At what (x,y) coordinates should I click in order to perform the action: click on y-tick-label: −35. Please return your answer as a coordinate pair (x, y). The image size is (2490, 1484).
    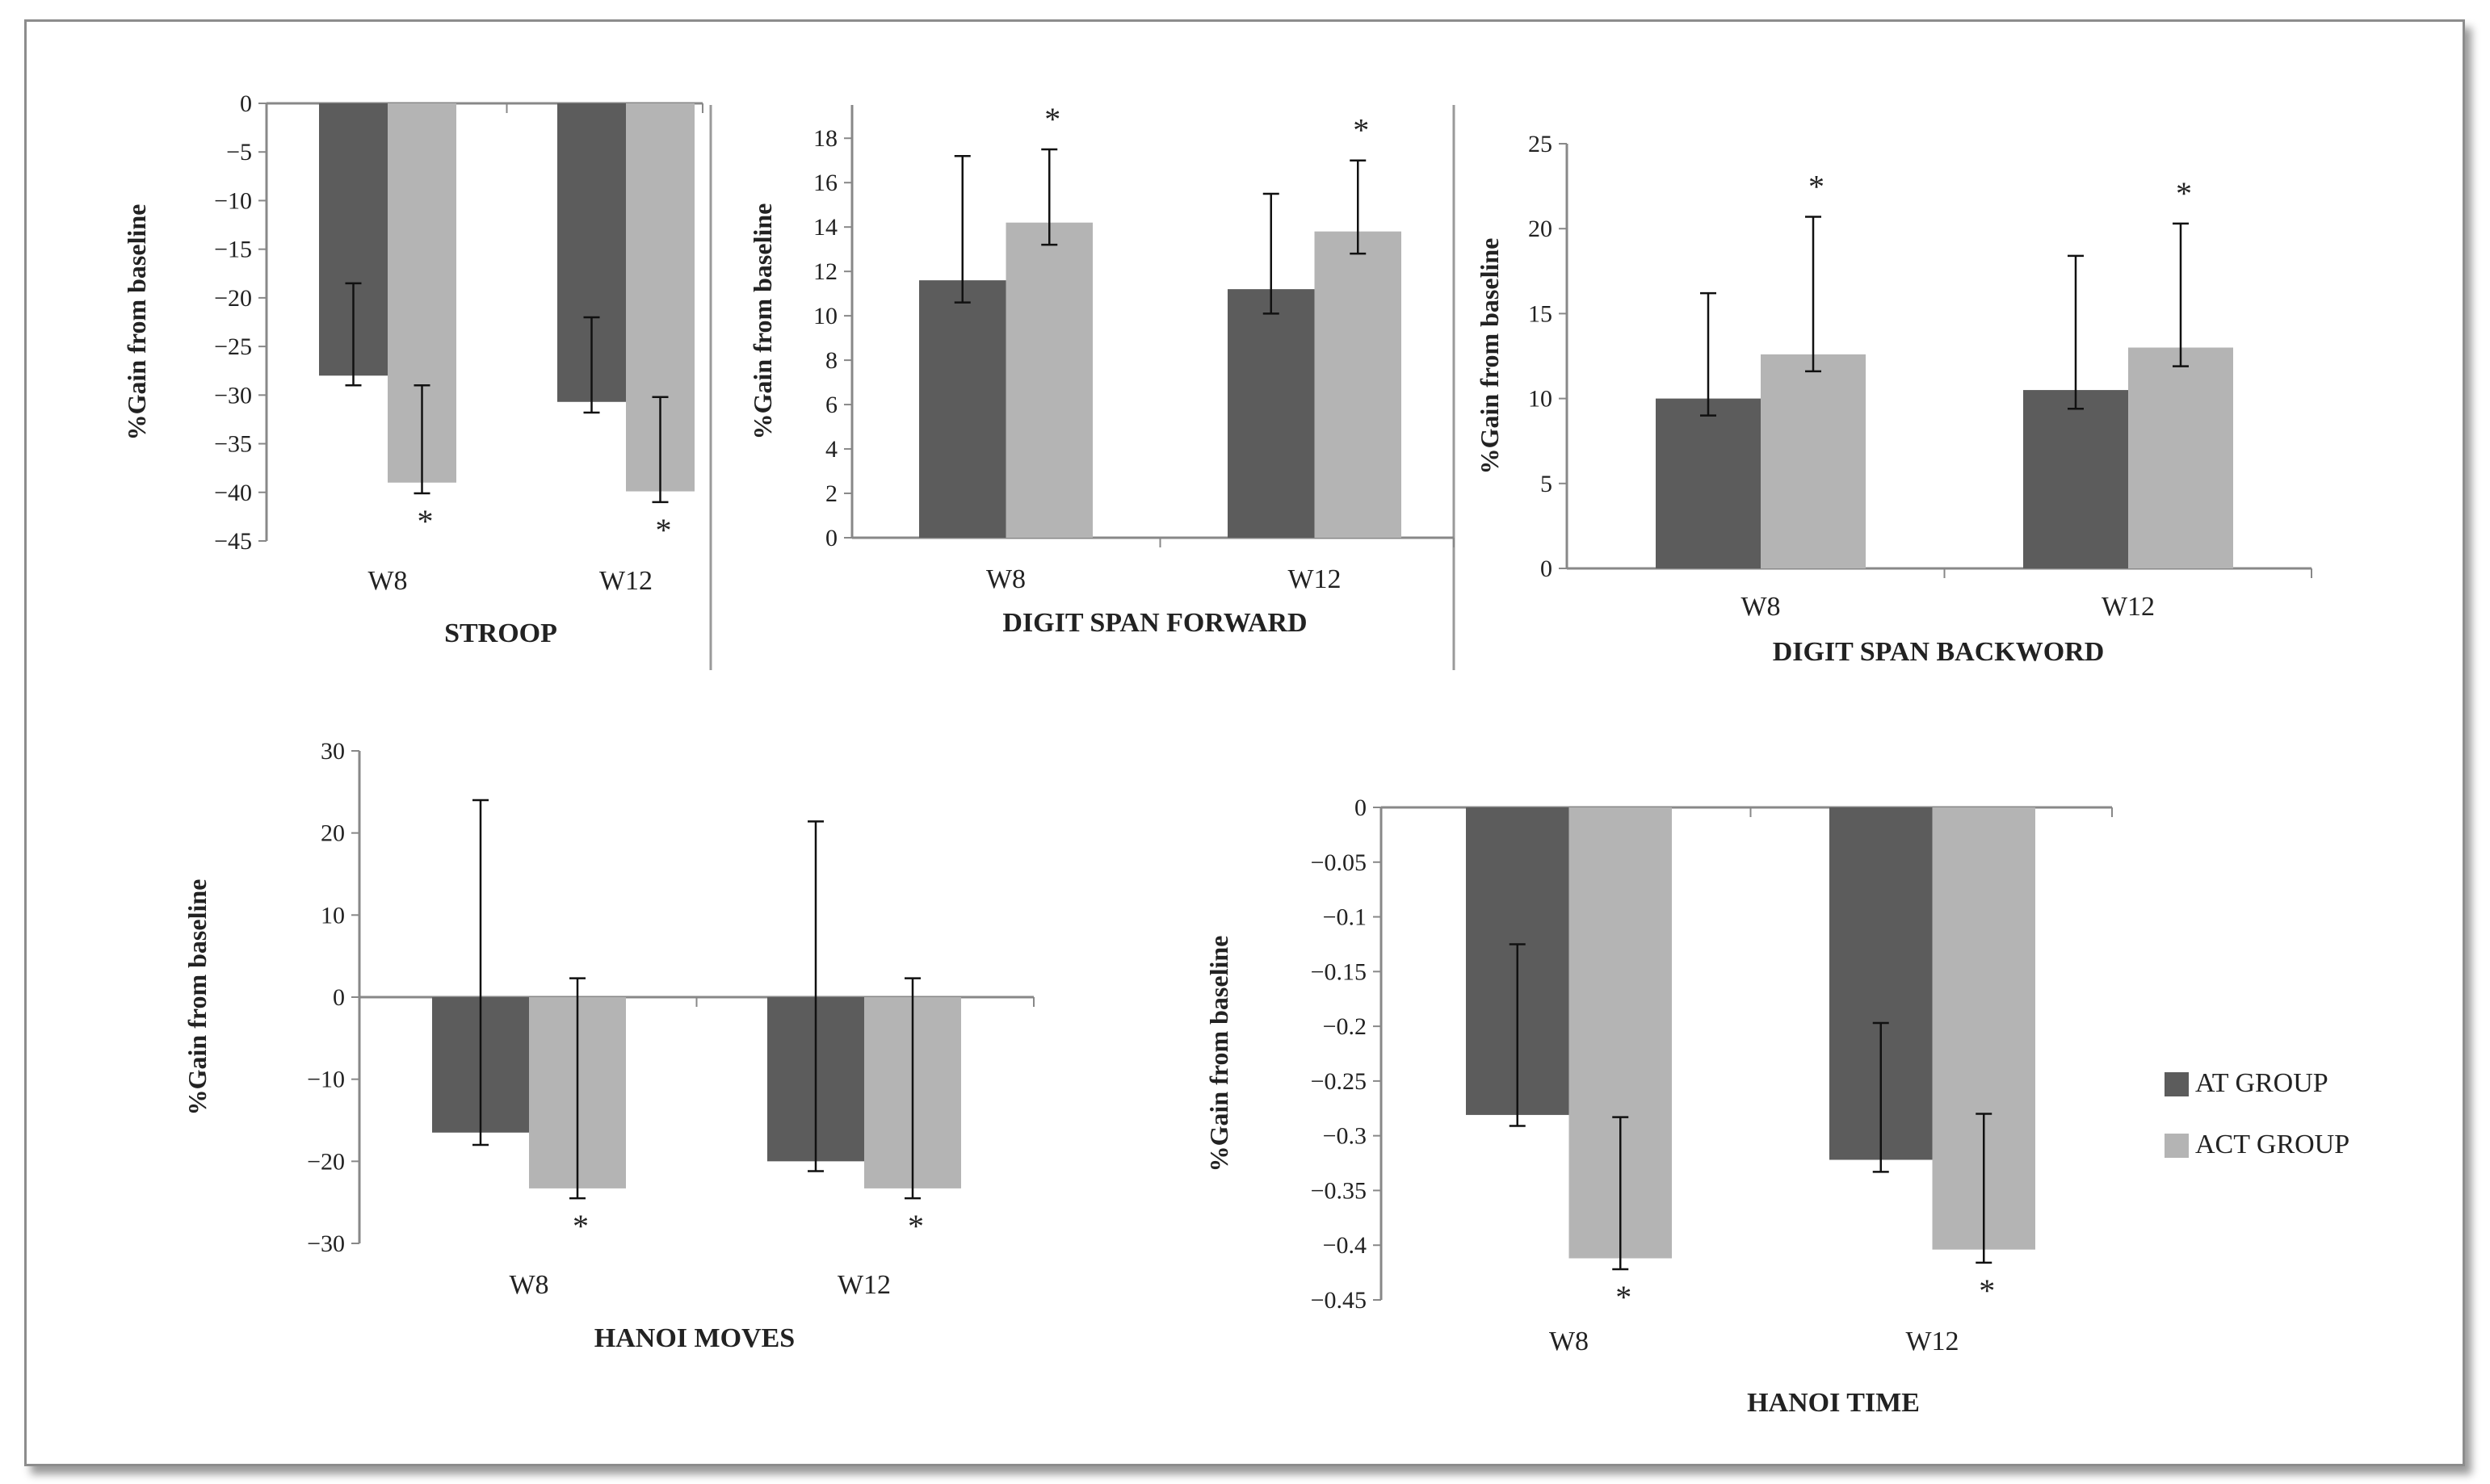
    Looking at the image, I should click on (233, 444).